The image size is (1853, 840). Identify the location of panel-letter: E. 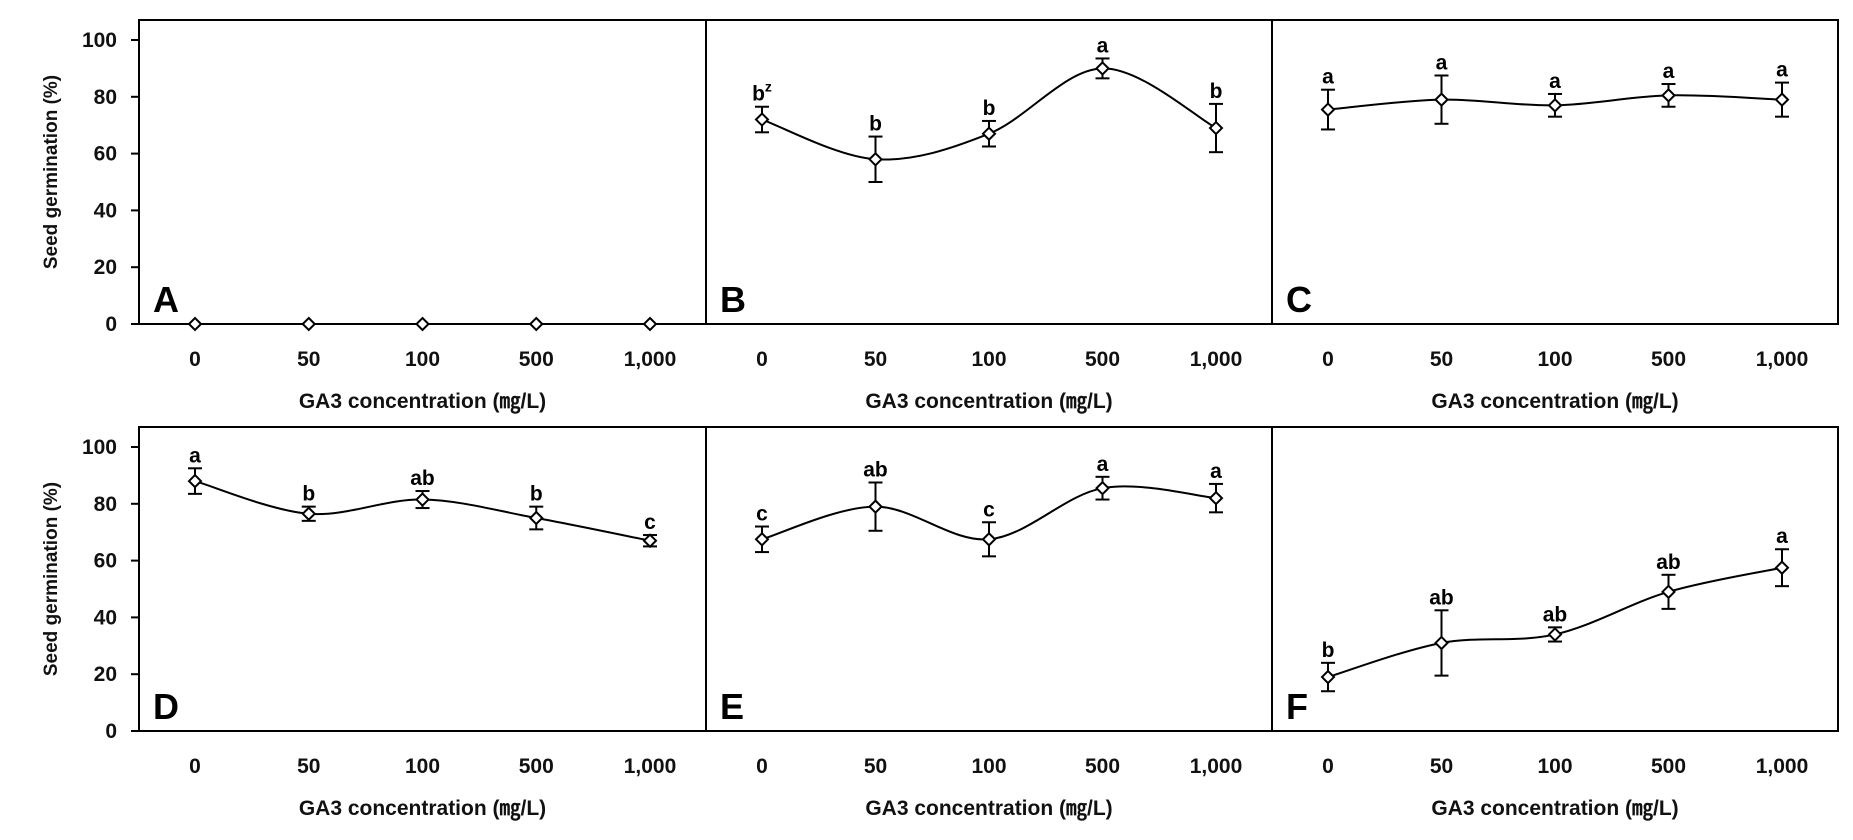
(732, 706).